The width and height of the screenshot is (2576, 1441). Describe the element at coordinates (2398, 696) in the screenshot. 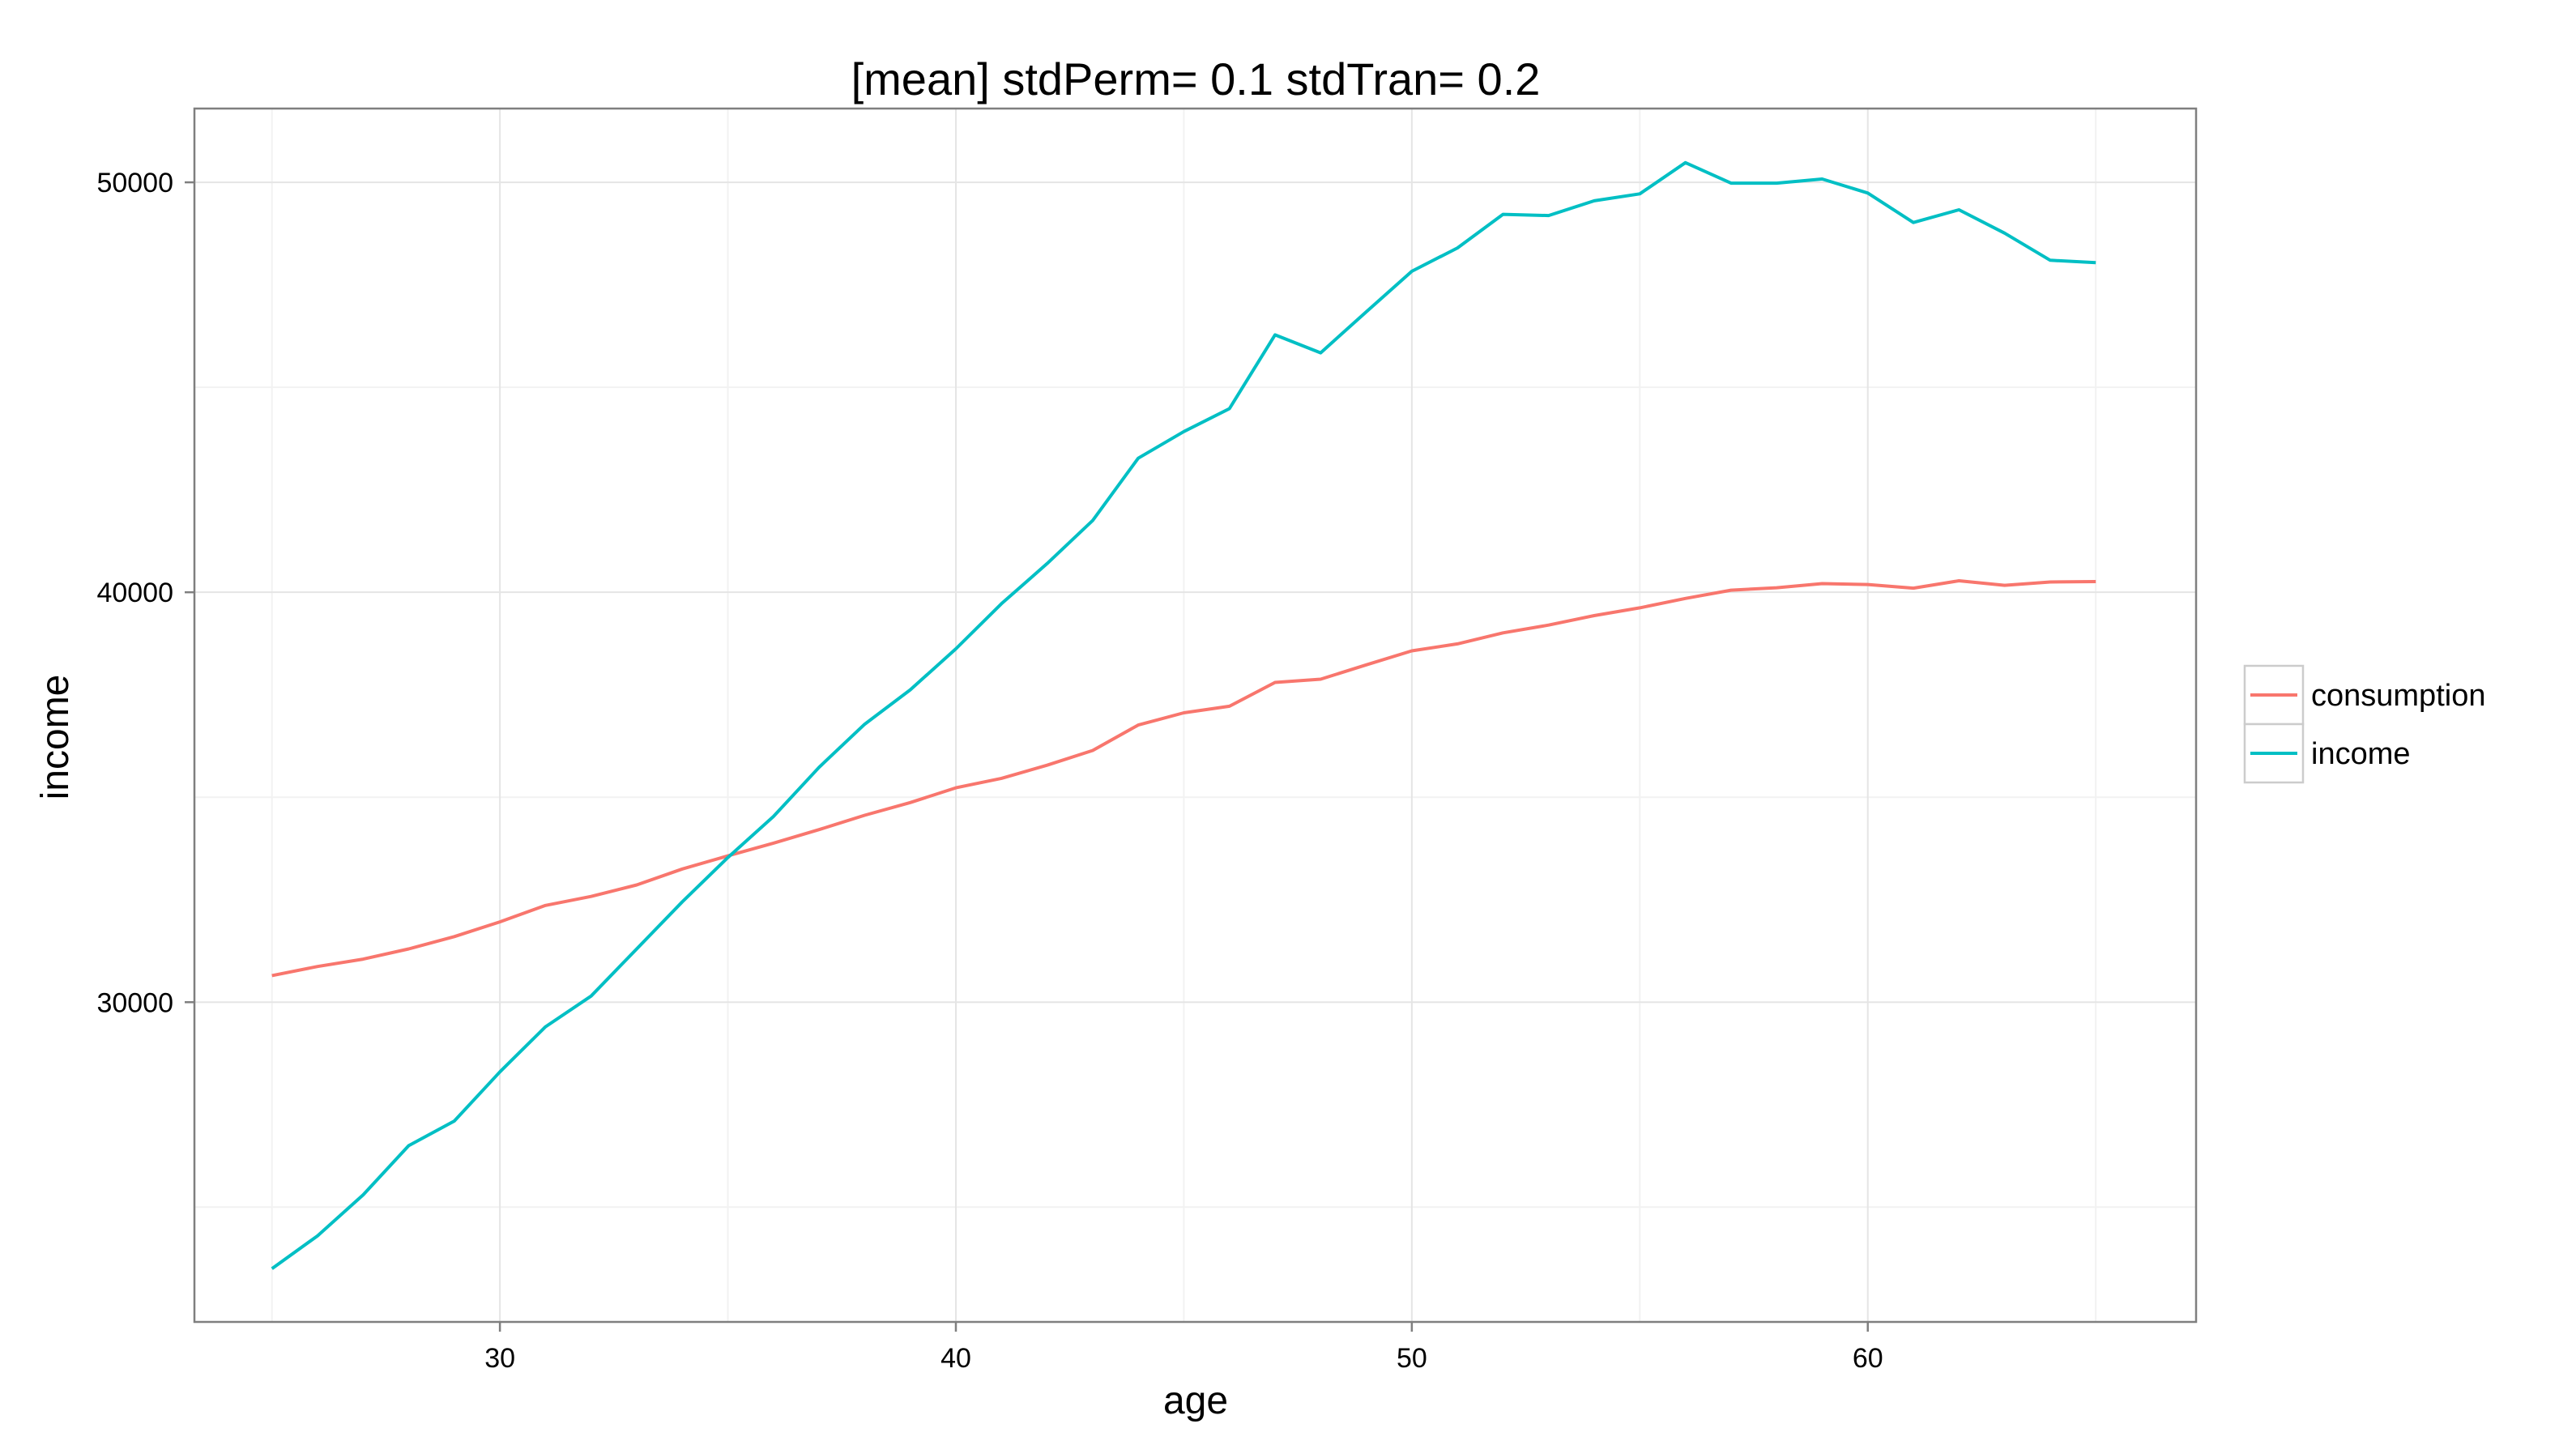

I see `legend-label: consumption` at that location.